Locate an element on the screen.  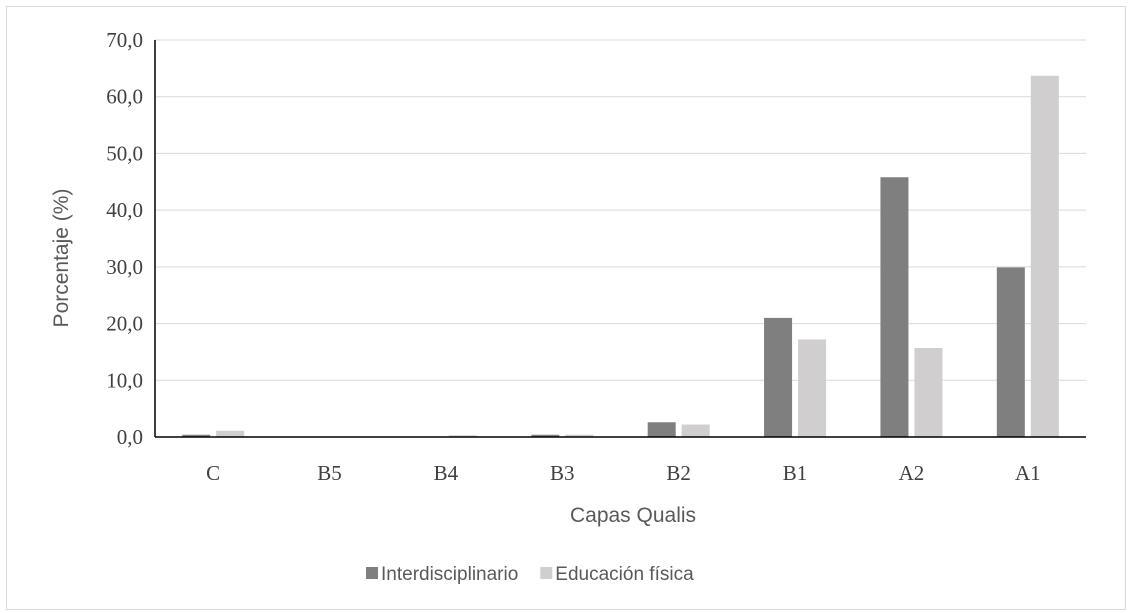
x-axis-title: Capas Qualis is located at coordinates (633, 515).